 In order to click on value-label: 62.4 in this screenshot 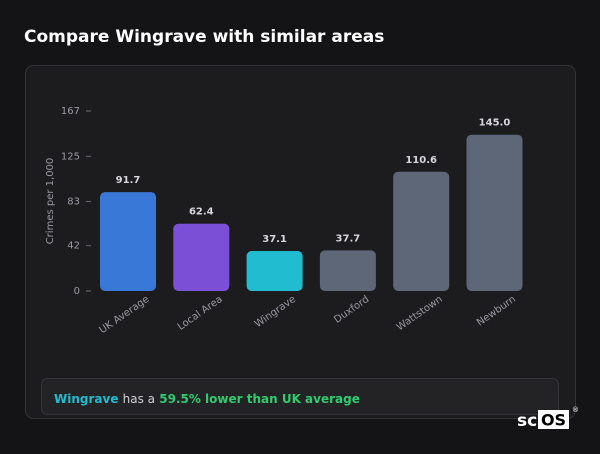, I will do `click(201, 212)`.